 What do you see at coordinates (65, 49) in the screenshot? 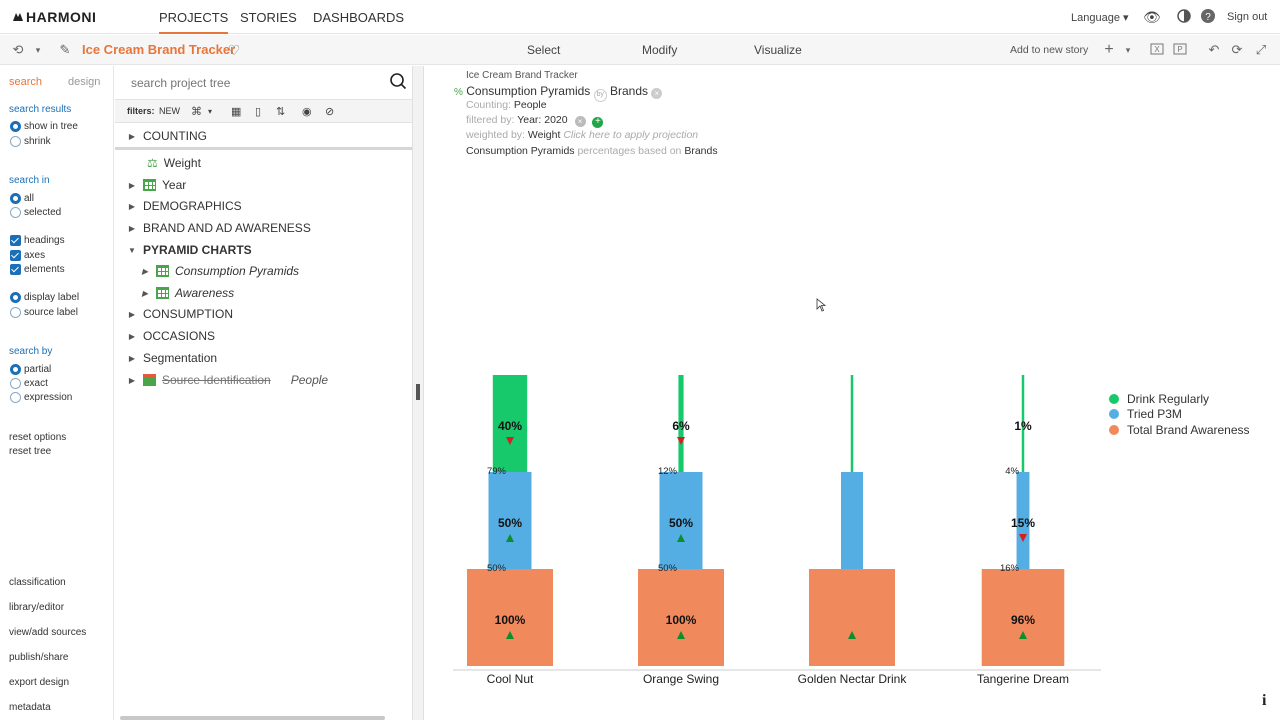
I see `edit-pencil-icon: ✎` at bounding box center [65, 49].